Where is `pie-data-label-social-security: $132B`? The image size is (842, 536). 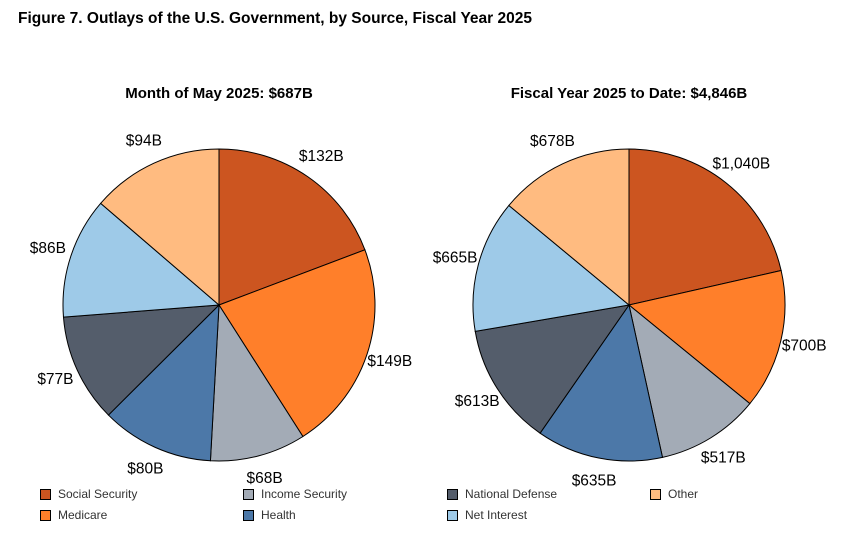 pie-data-label-social-security: $132B is located at coordinates (321, 156).